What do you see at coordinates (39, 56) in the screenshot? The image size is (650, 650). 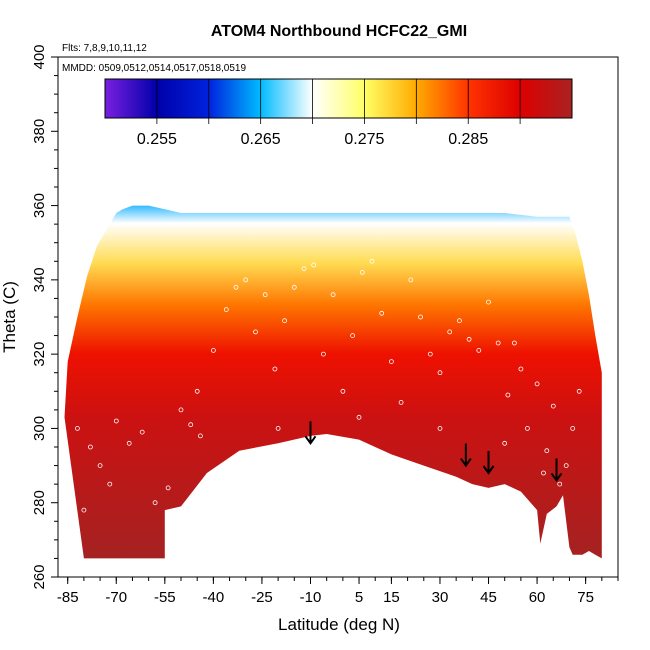 I see `y-tick-label: 400` at bounding box center [39, 56].